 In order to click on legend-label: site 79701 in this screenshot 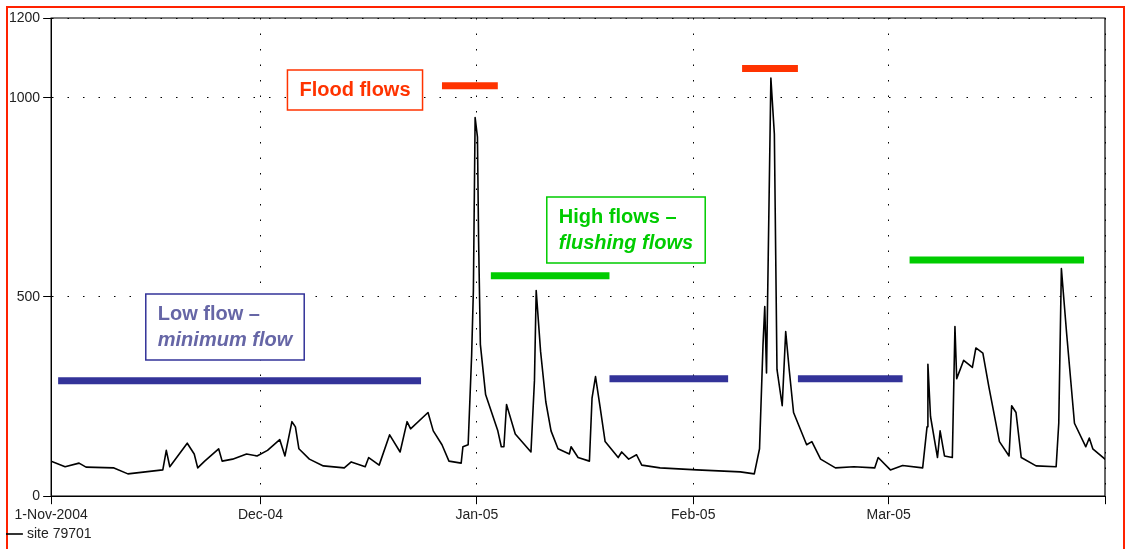, I will do `click(59, 532)`.